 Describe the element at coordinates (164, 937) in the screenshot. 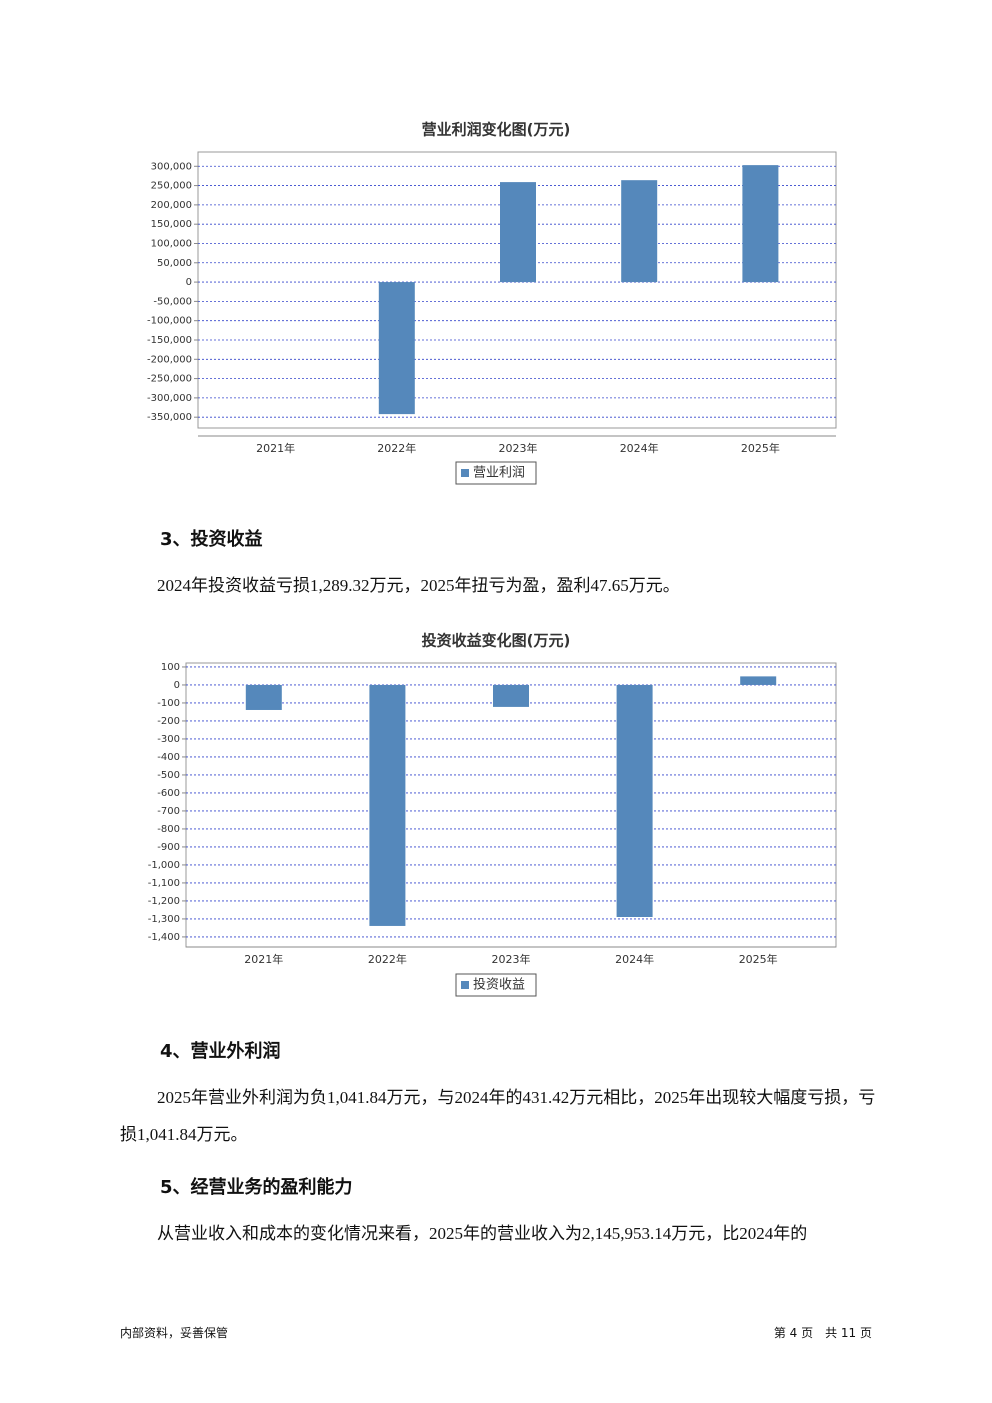

I see `y-tick-label: -1,400` at that location.